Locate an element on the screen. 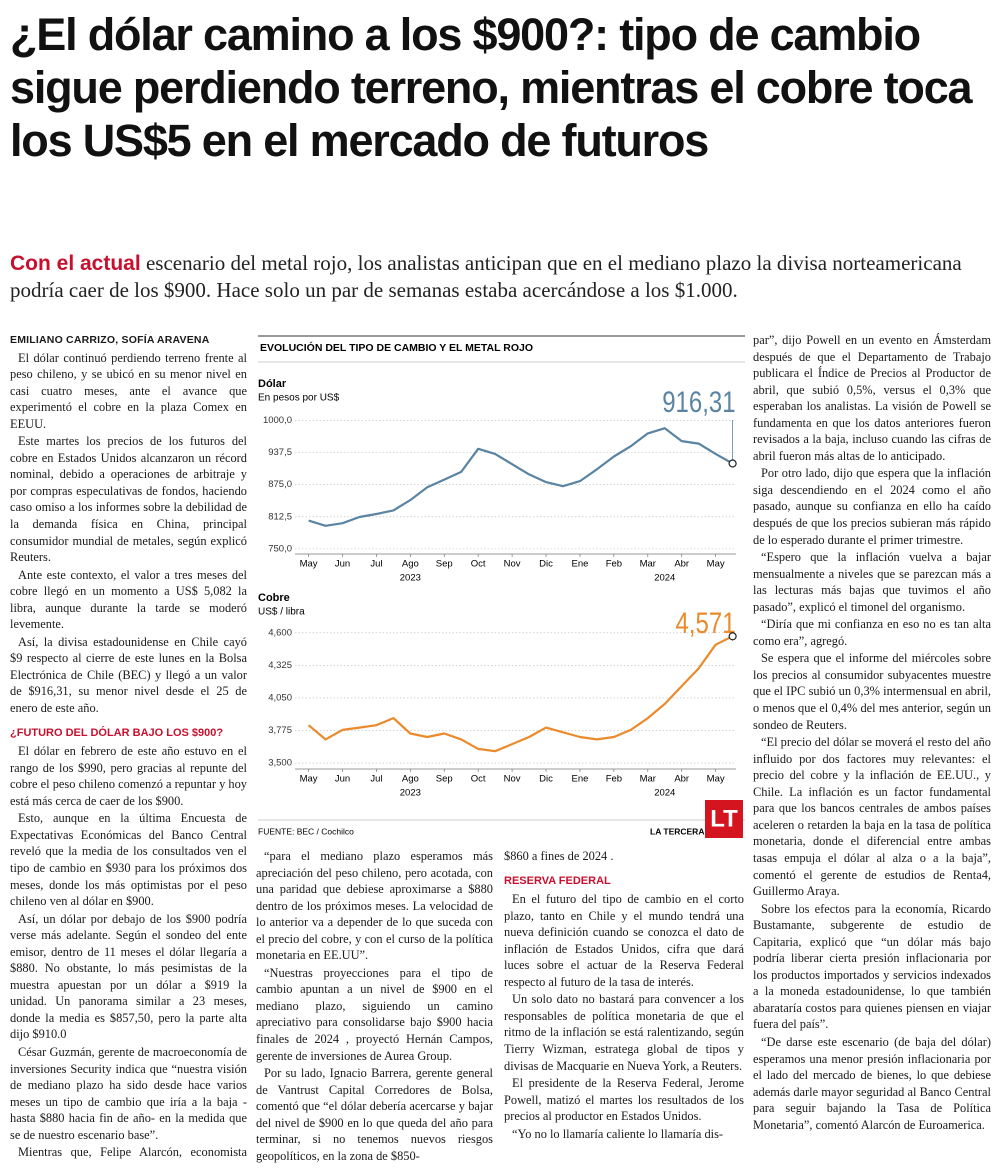  subhead: ¿FUTURO DEL DÓLAR BAJO LOS $900? is located at coordinates (117, 732).